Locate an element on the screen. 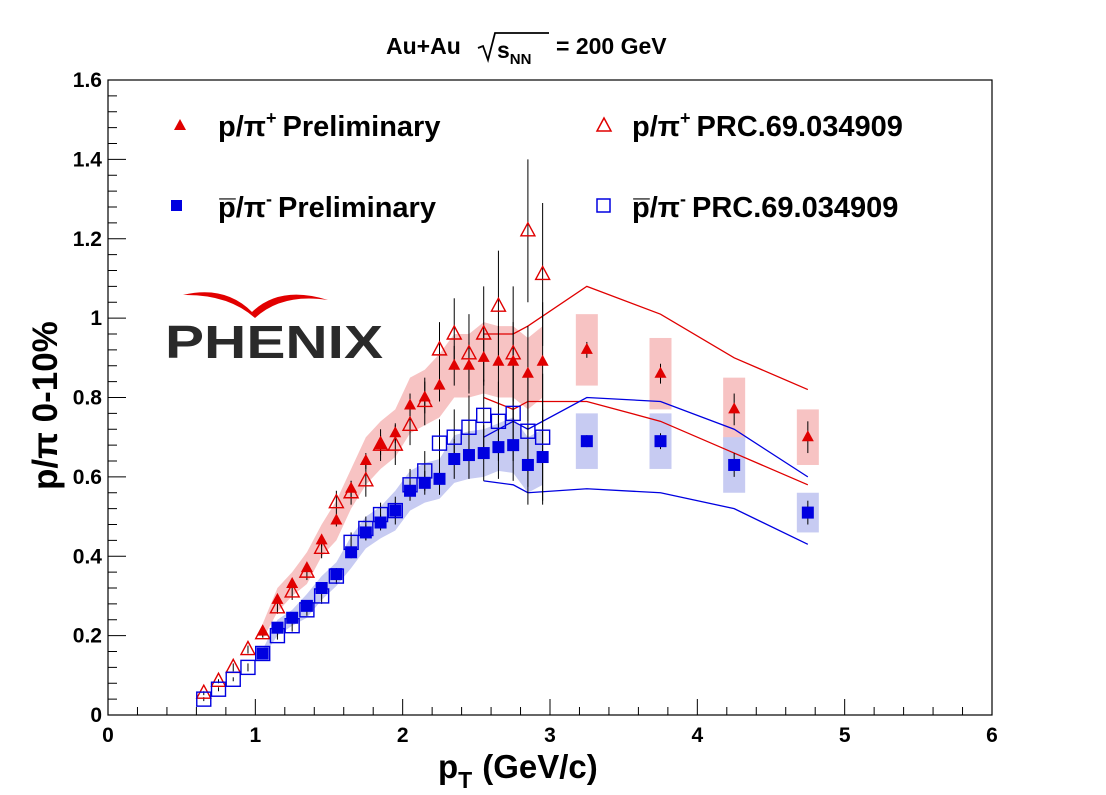 The height and width of the screenshot is (795, 1106). x-tick-label: 2 is located at coordinates (403, 735).